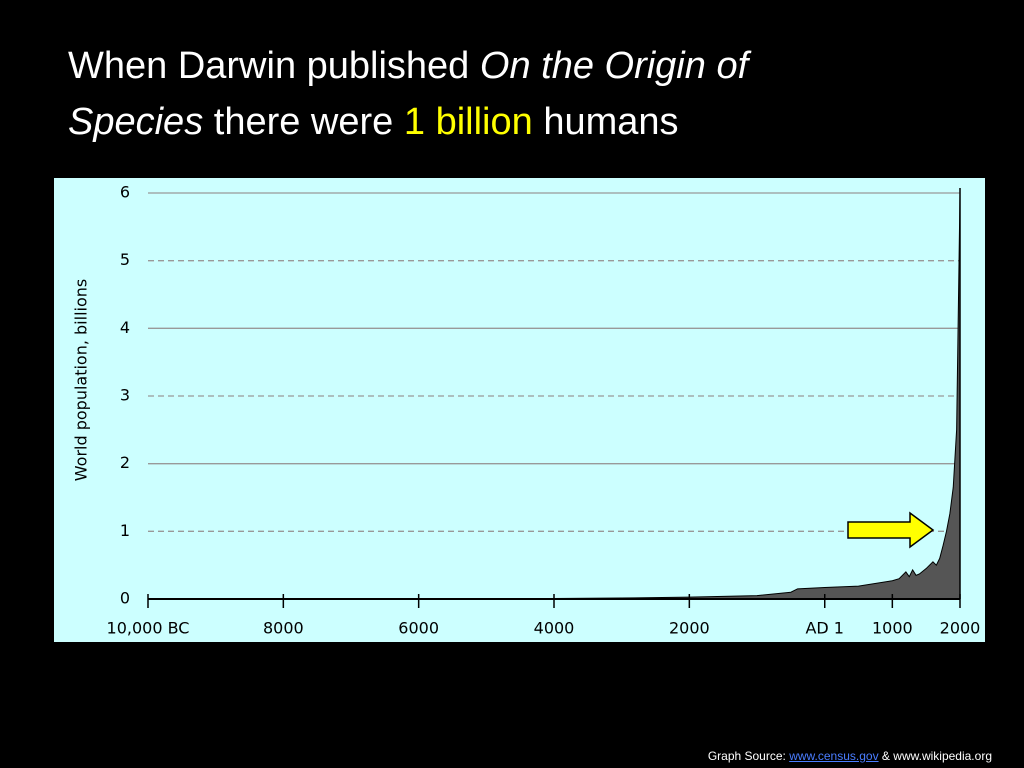 This screenshot has height=768, width=1024. Describe the element at coordinates (125, 530) in the screenshot. I see `y-tick-label: 1` at that location.